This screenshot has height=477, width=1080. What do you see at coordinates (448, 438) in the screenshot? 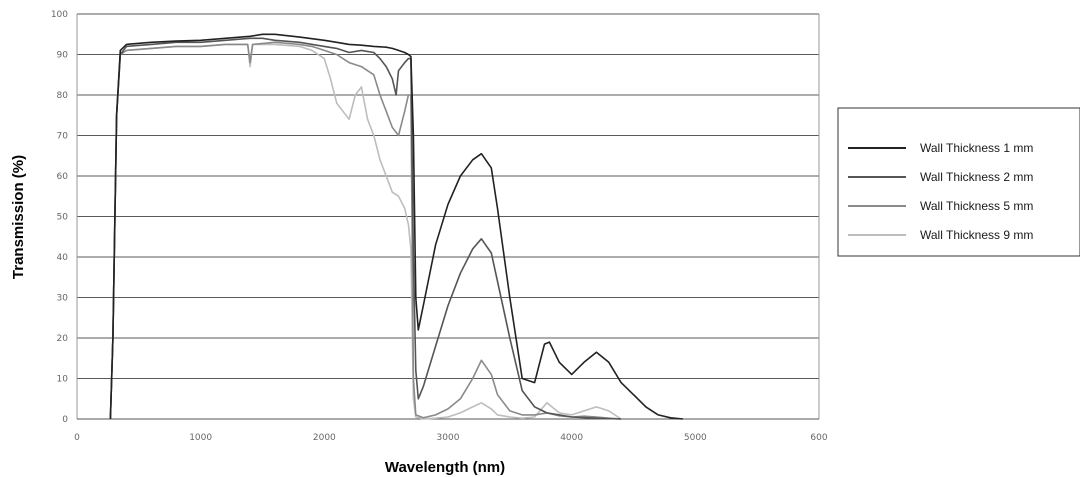
I see `x-tick-label: 3000` at bounding box center [448, 438].